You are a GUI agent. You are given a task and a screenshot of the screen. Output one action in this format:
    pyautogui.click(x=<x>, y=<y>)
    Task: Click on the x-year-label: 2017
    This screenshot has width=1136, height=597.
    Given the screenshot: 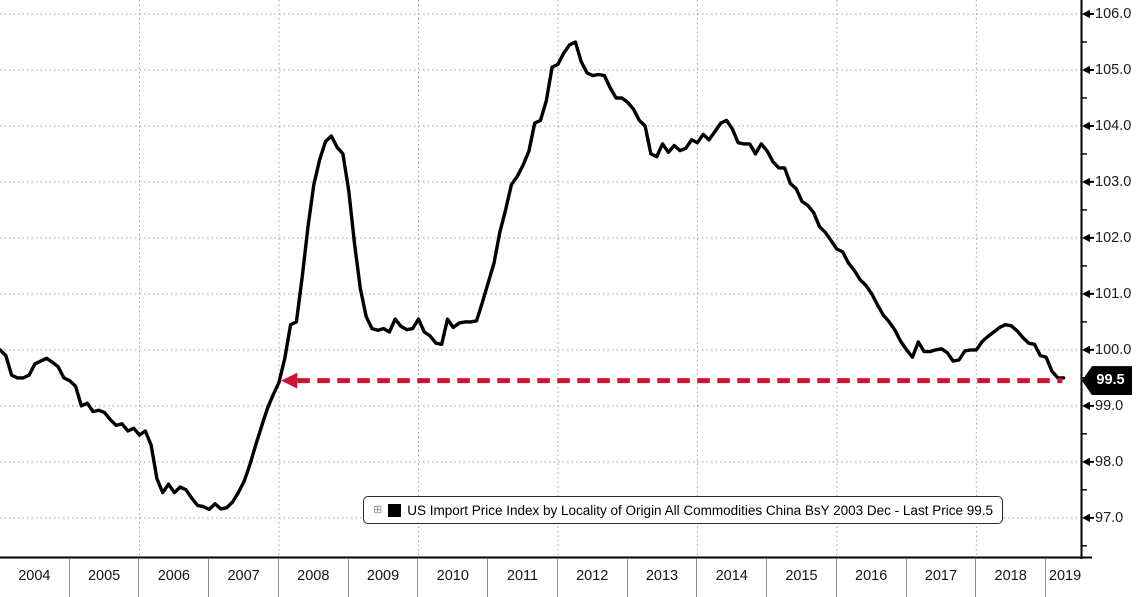 What is the action you would take?
    pyautogui.click(x=942, y=578)
    